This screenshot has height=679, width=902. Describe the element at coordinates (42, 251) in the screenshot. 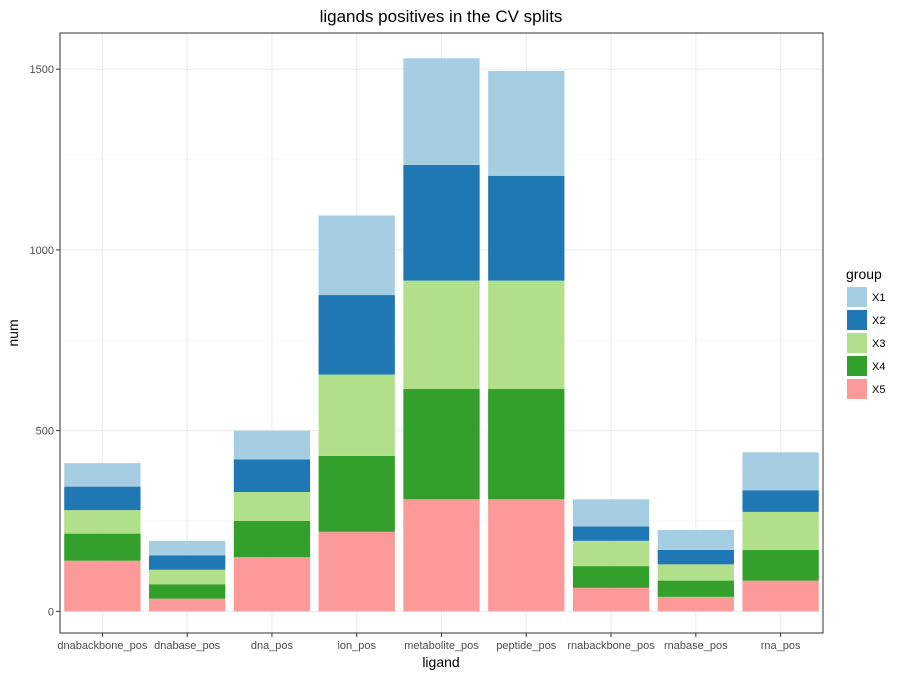

I see `y-tick-label: 1000` at that location.